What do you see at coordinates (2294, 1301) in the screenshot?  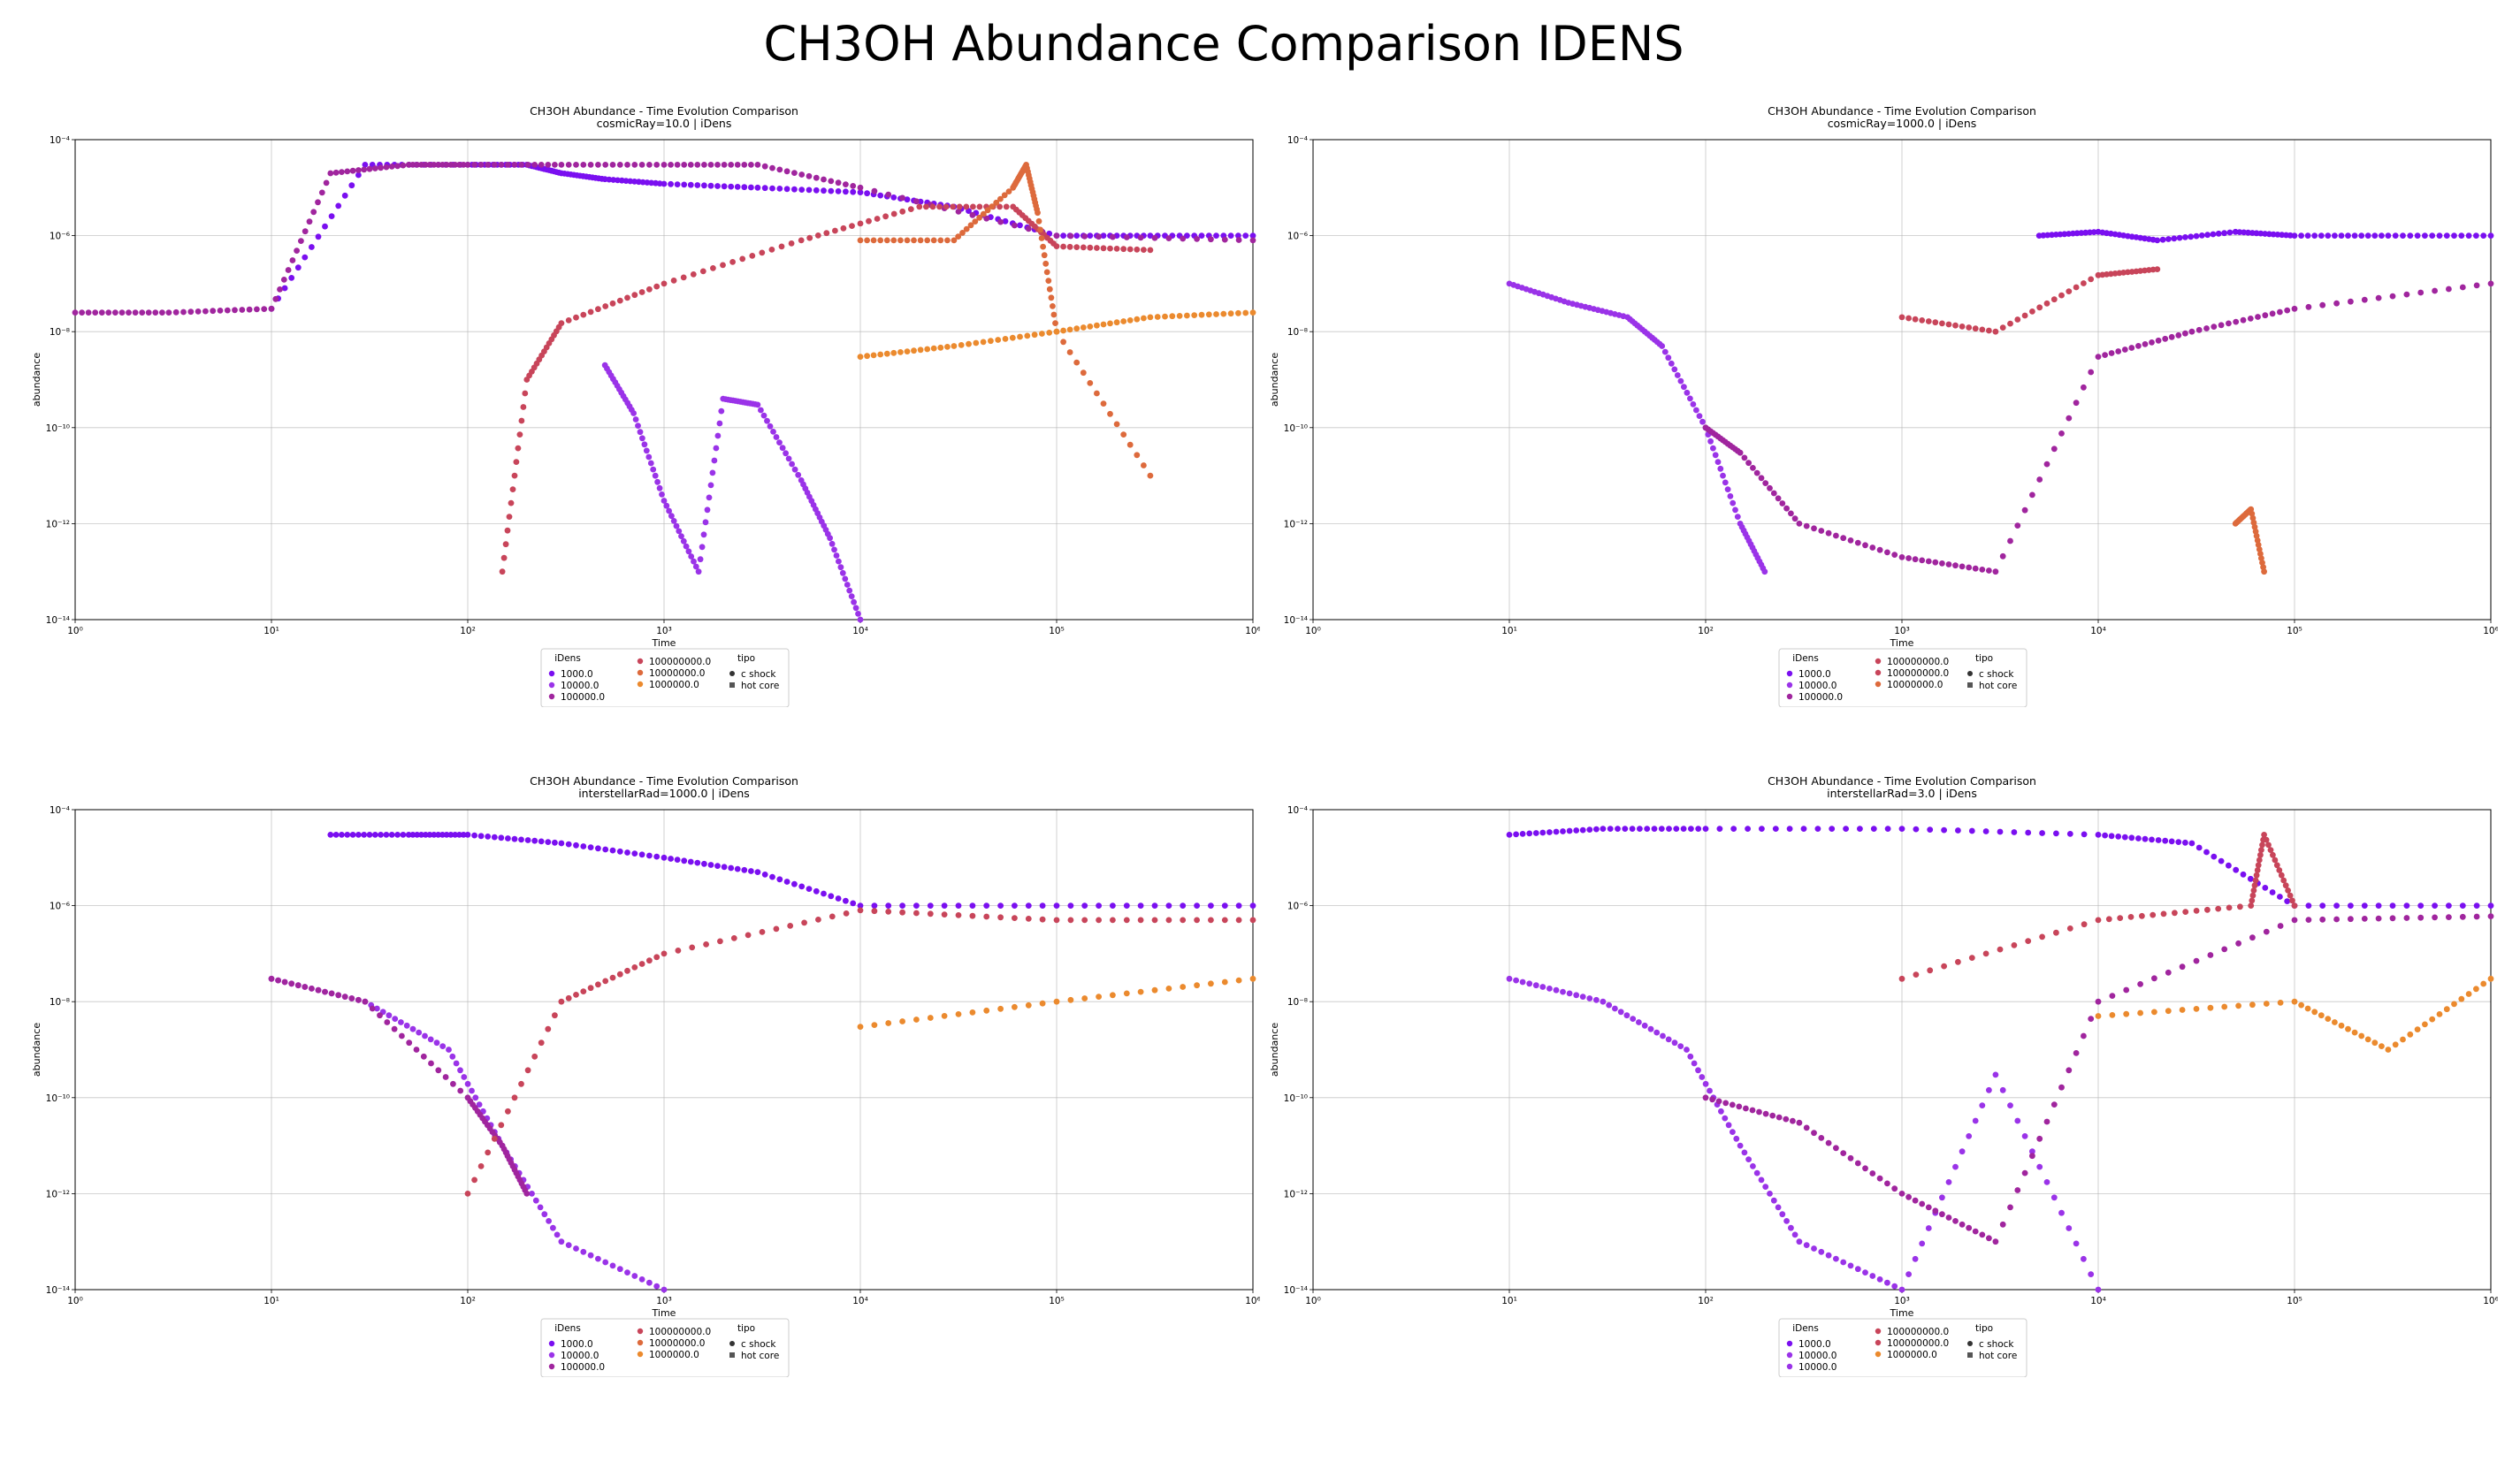 I see `x-tick-label: 10⁵` at bounding box center [2294, 1301].